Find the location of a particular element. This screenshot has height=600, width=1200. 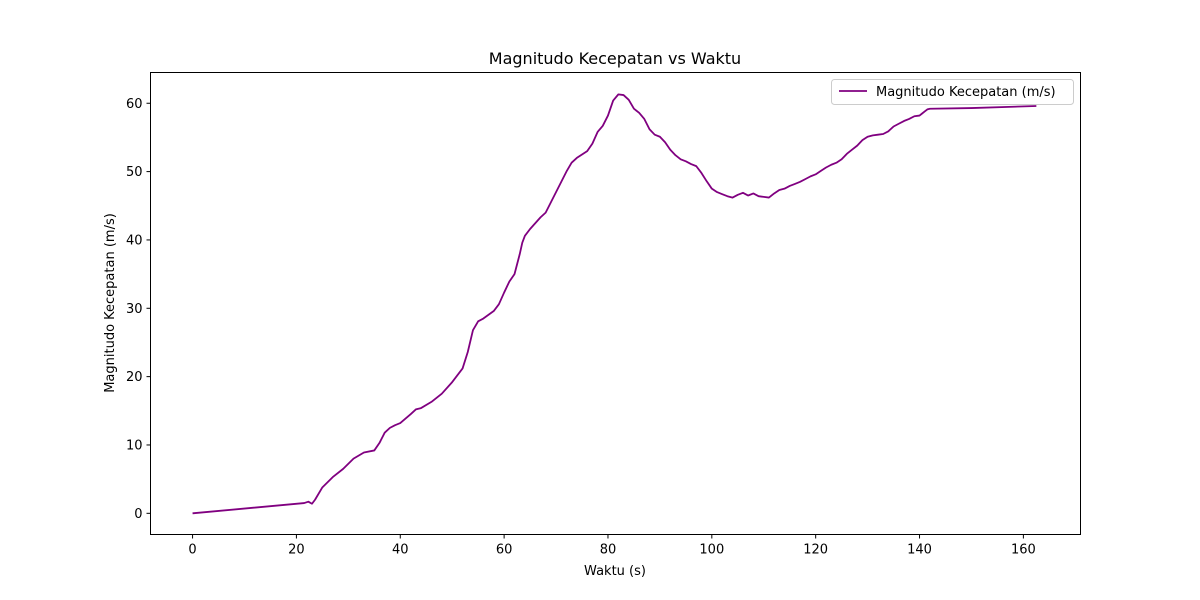

y-tick-label: 50 is located at coordinates (134, 172).